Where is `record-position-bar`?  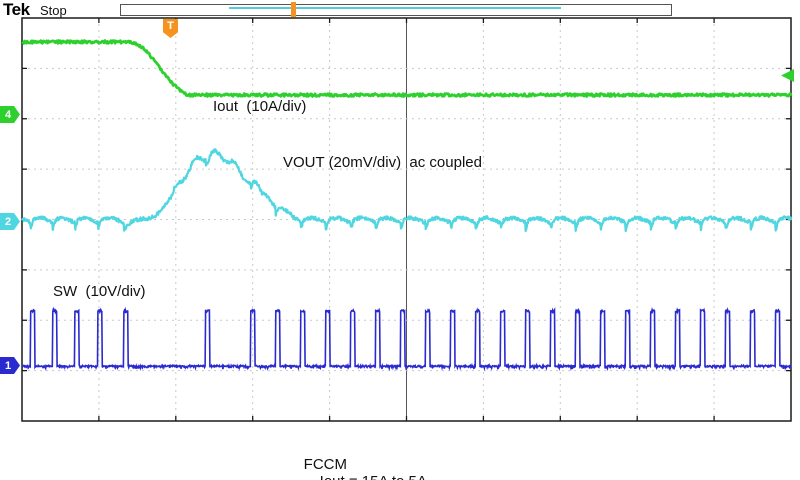 record-position-bar is located at coordinates (396, 10).